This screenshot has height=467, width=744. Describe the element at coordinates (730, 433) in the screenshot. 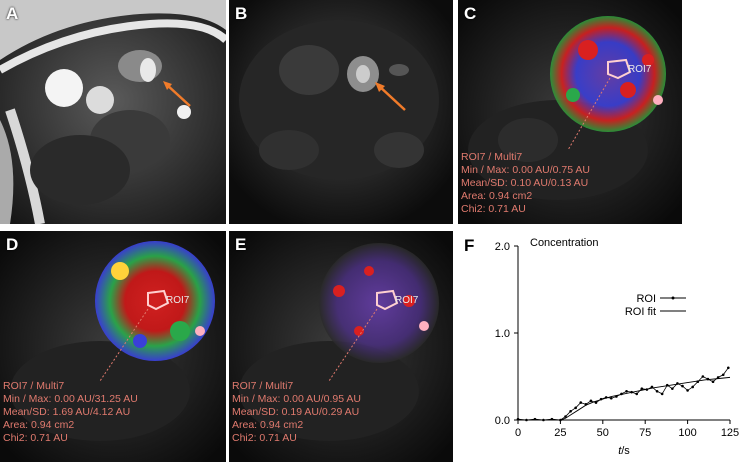

I see `x-tick-label: 125` at that location.